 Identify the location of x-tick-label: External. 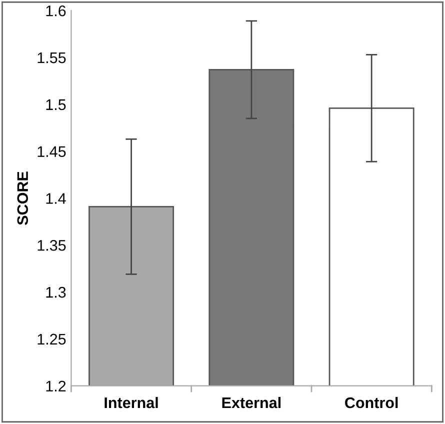
(251, 402).